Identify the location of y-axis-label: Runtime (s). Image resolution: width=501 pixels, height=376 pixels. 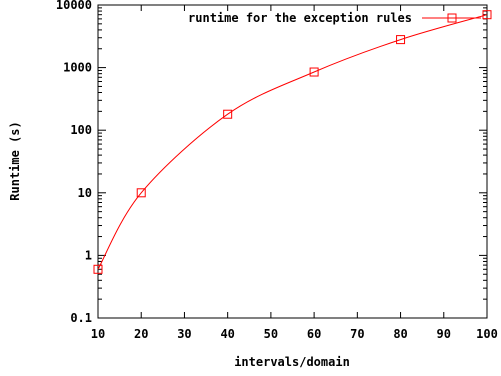
(15, 160).